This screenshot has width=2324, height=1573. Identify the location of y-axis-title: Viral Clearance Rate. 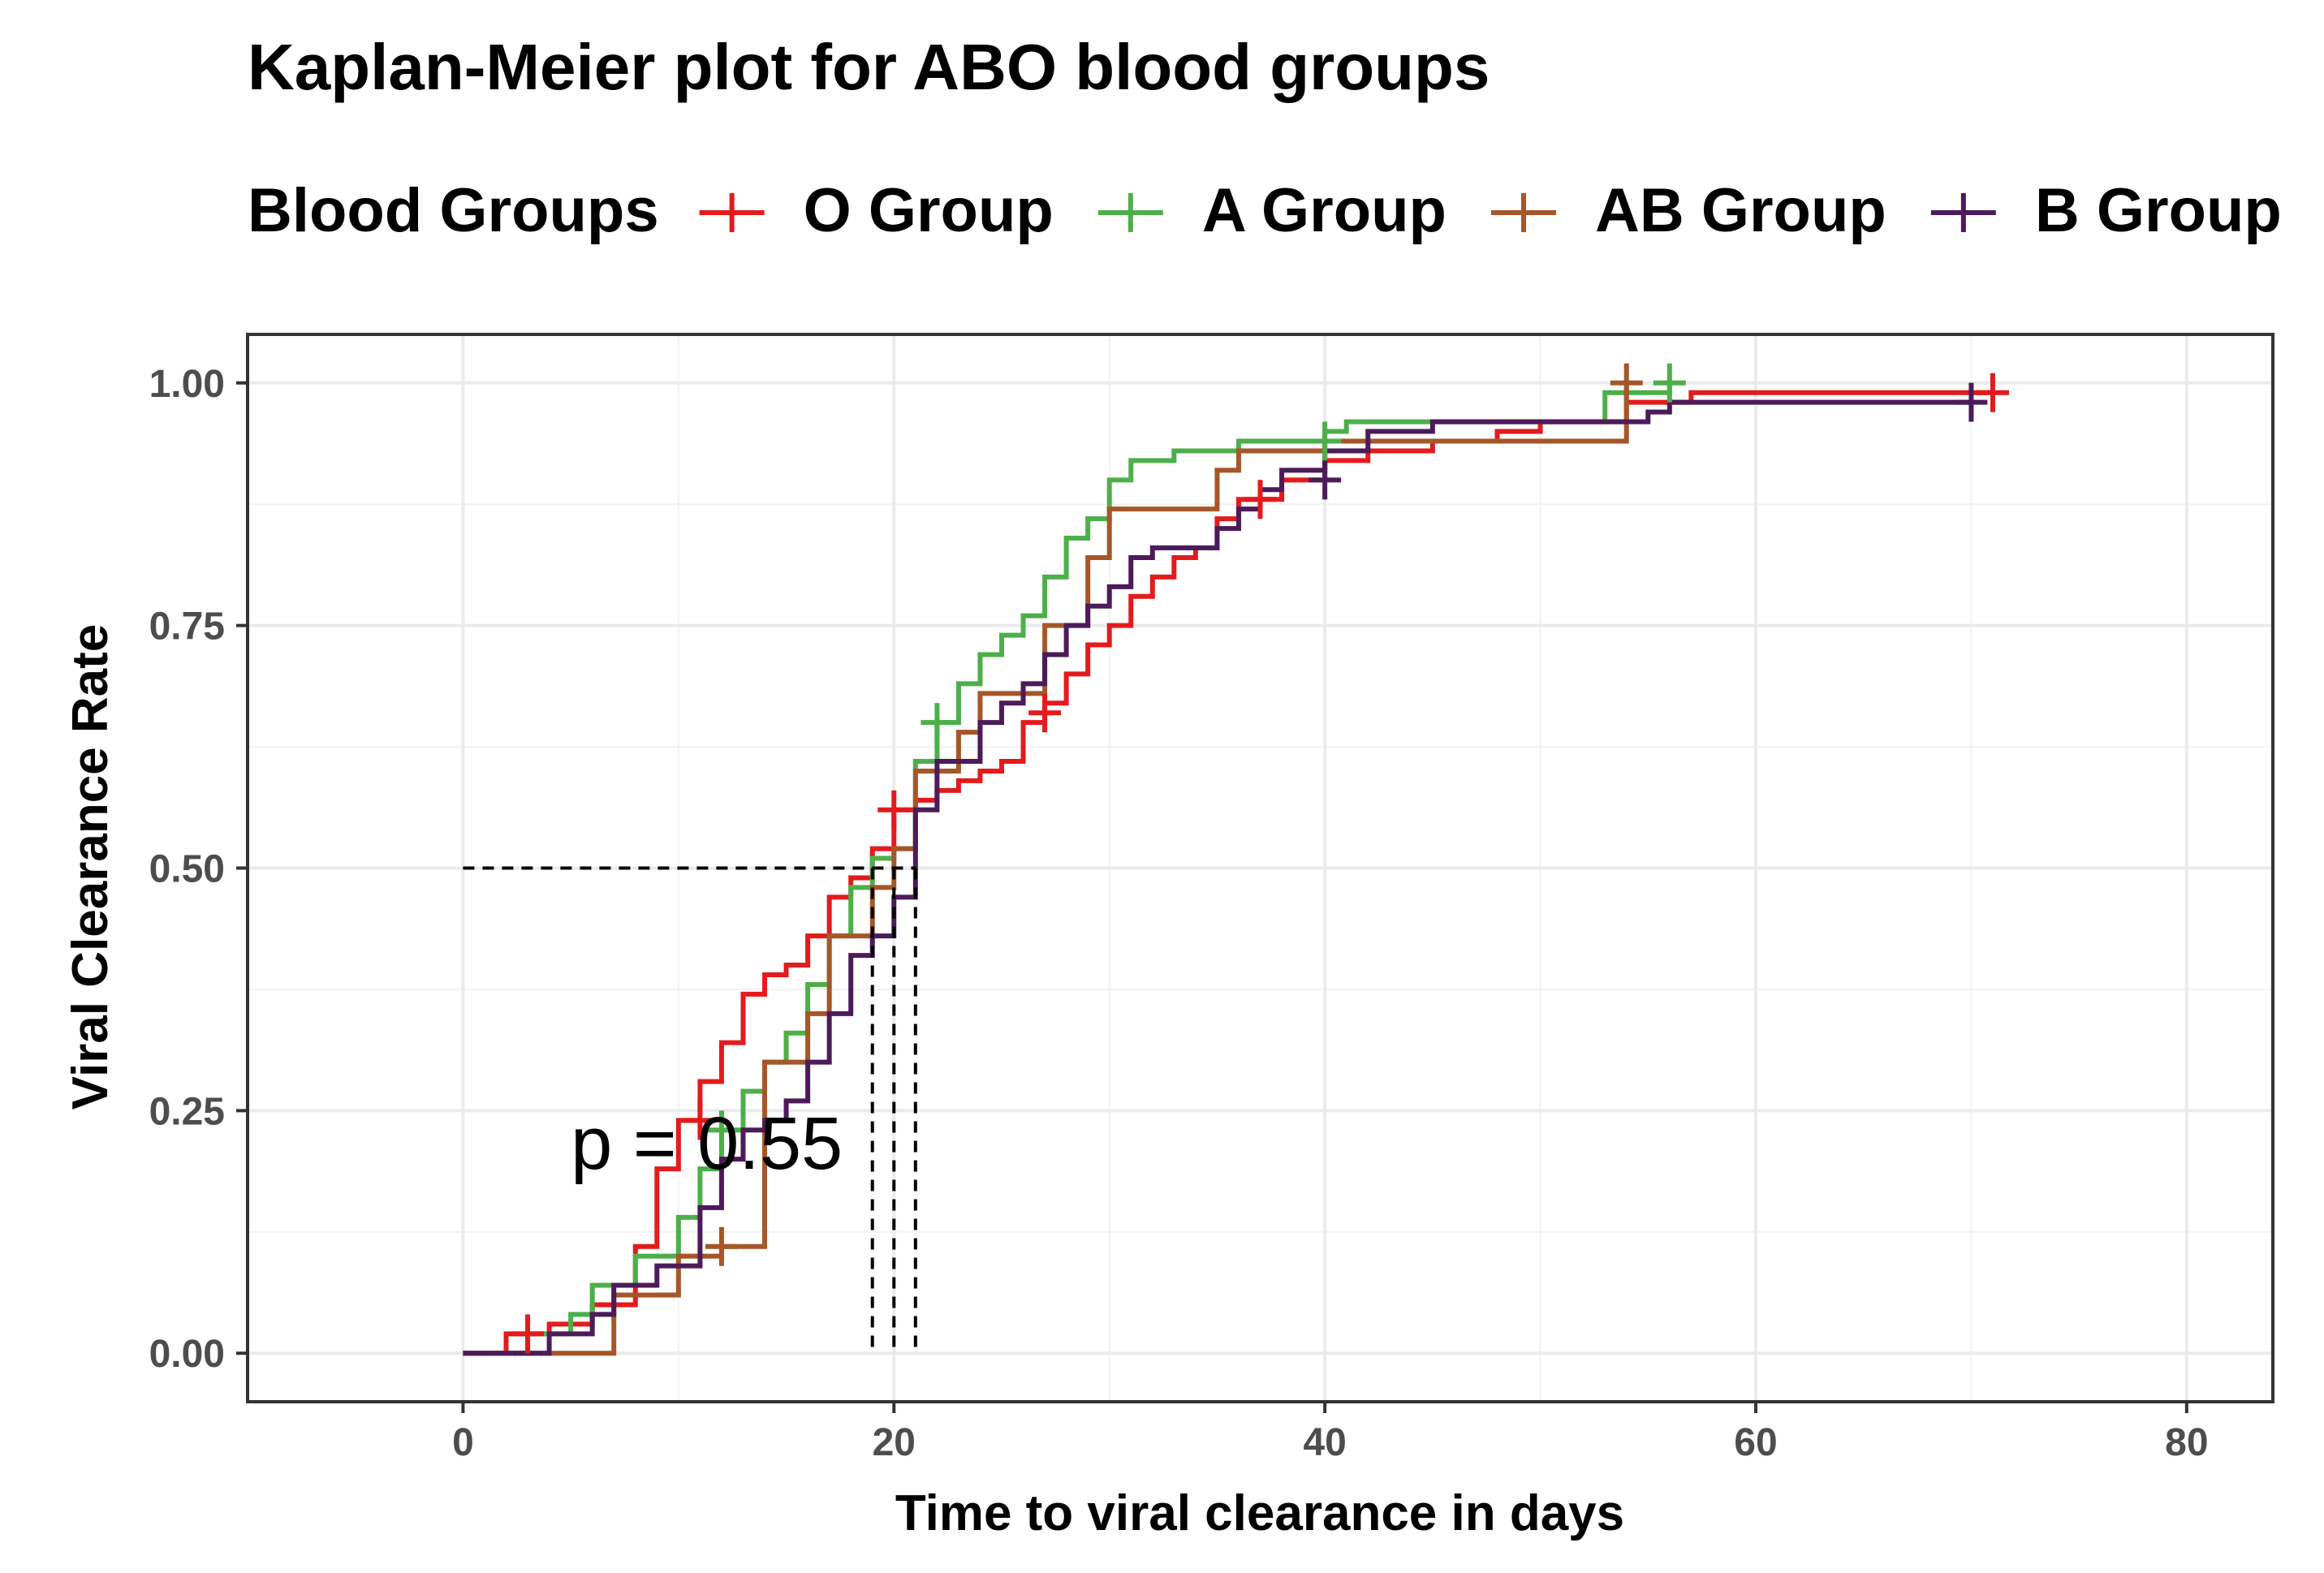
(91, 867).